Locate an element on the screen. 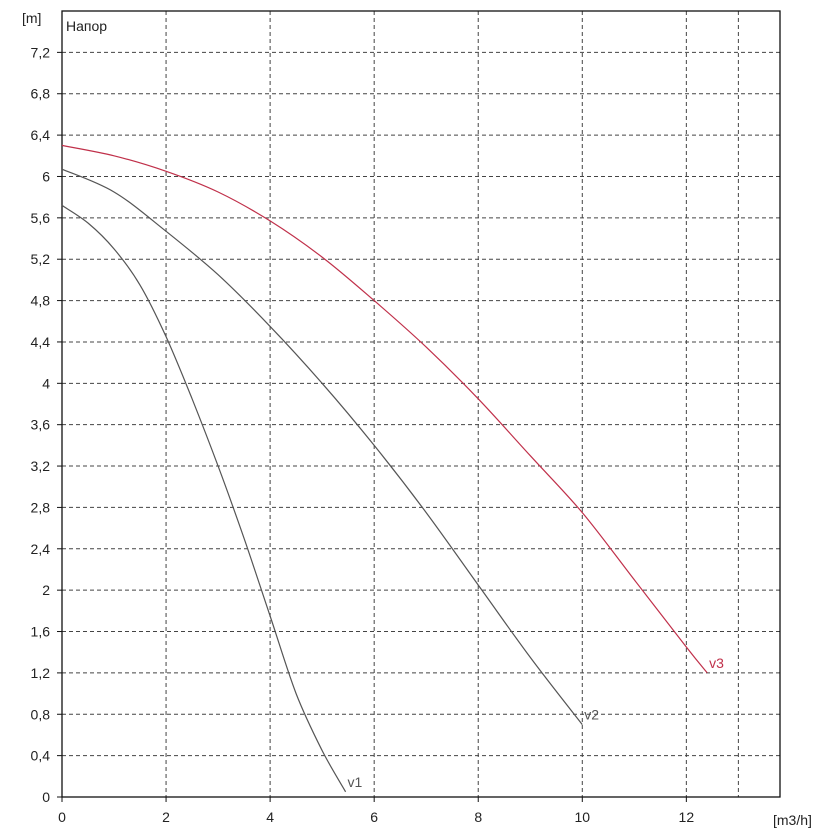 Image resolution: width=840 pixels, height=840 pixels. y-tick-label: 6 is located at coordinates (46, 176).